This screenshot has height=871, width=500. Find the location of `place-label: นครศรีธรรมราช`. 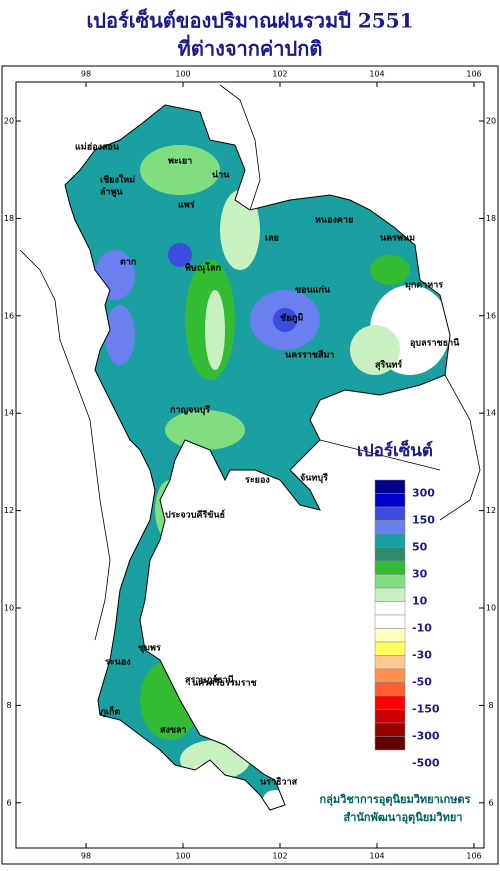

place-label: นครศรีธรรมราช is located at coordinates (224, 683).